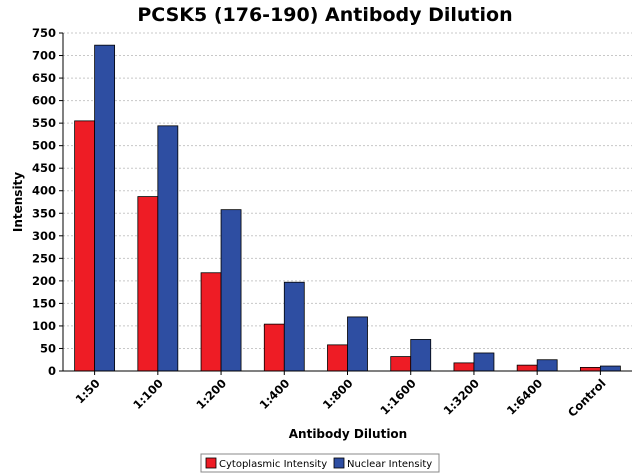 This screenshot has height=475, width=640. What do you see at coordinates (44, 191) in the screenshot?
I see `y-tick-label: 400` at bounding box center [44, 191].